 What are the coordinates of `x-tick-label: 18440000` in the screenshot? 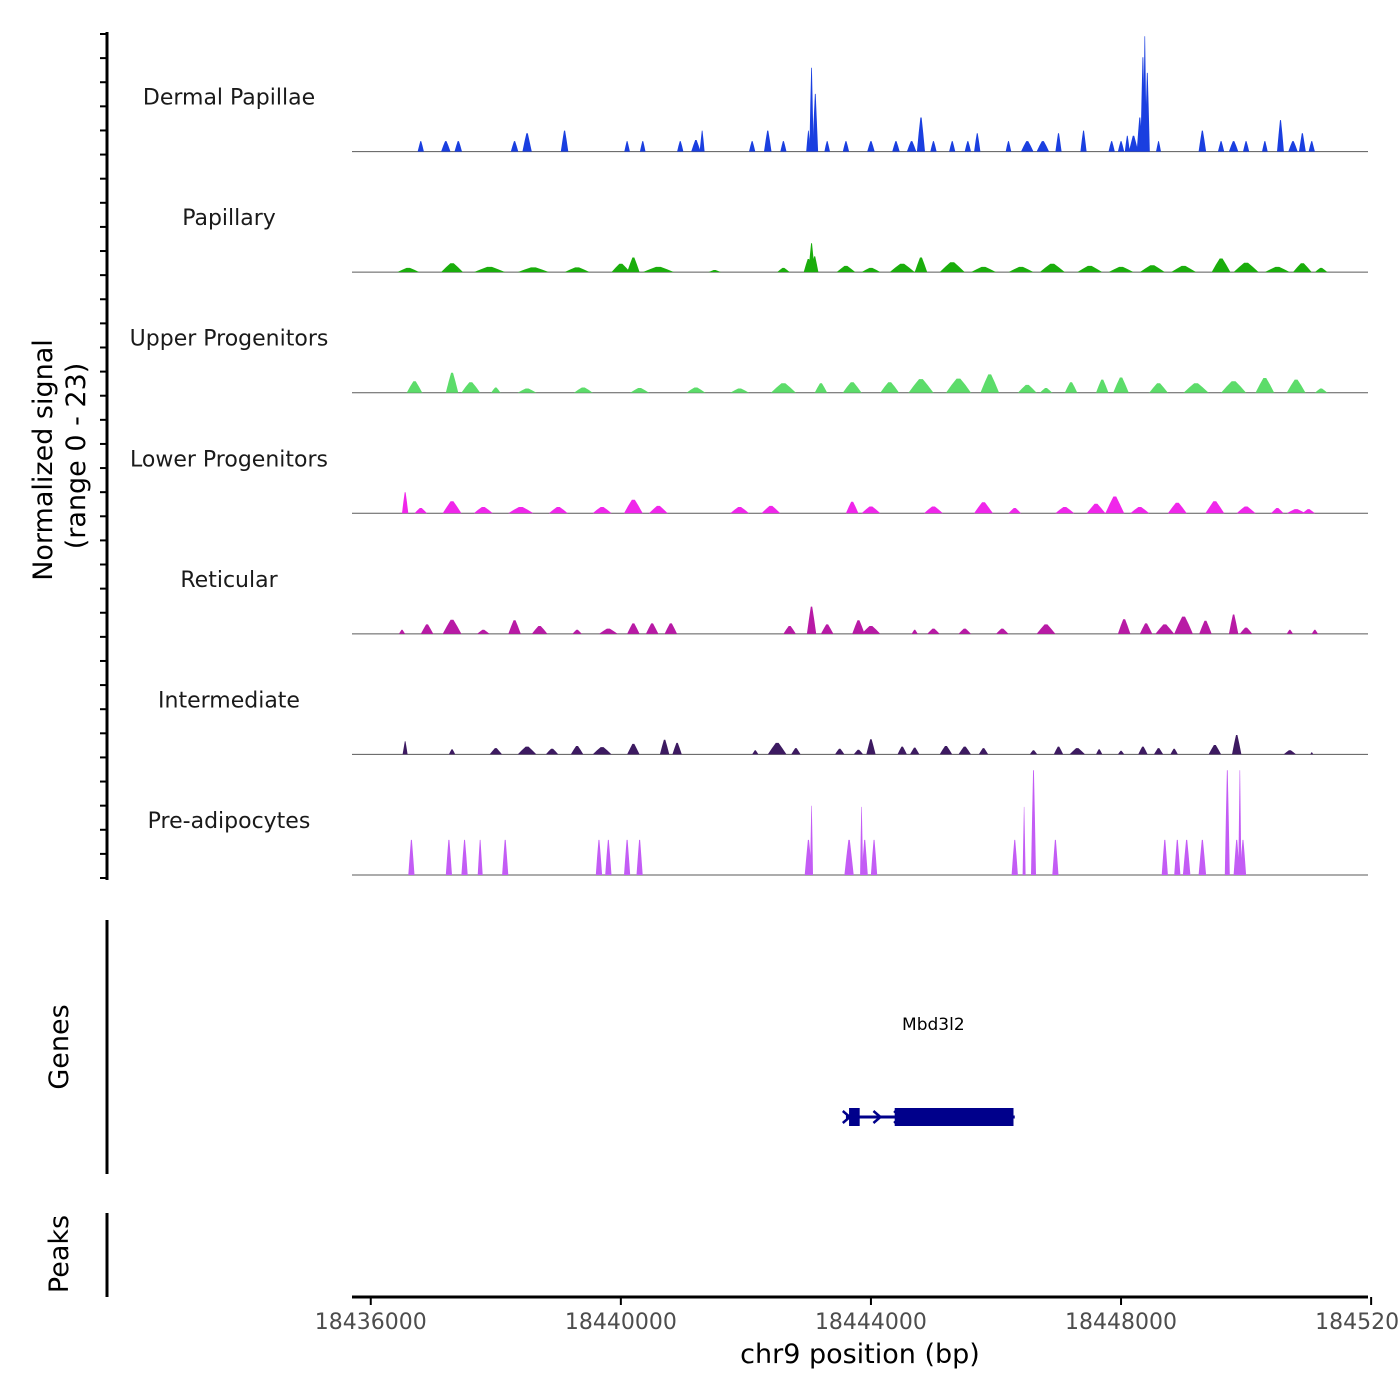 It's located at (621, 1322).